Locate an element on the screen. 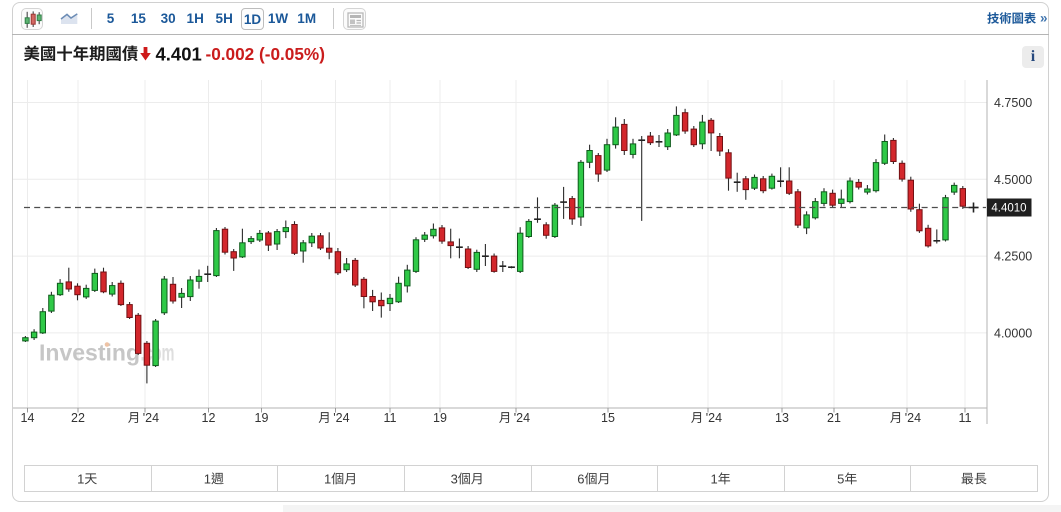 The height and width of the screenshot is (512, 1061). svg-text: 22 is located at coordinates (78, 418).